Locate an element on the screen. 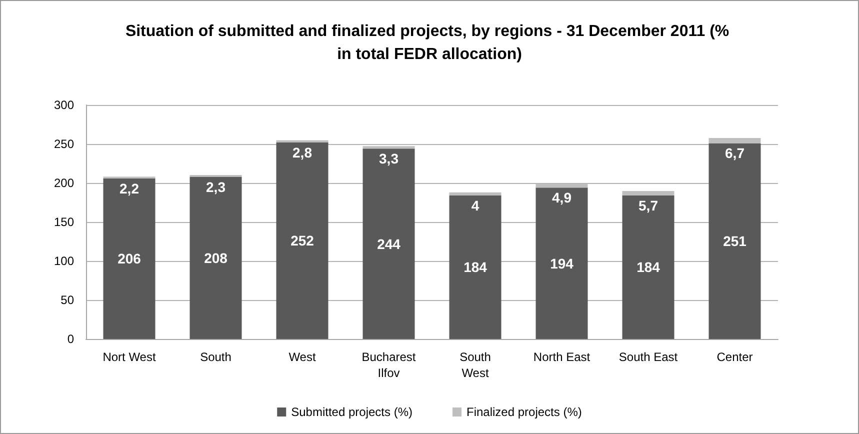 The image size is (859, 434). data-label: 194 is located at coordinates (562, 263).